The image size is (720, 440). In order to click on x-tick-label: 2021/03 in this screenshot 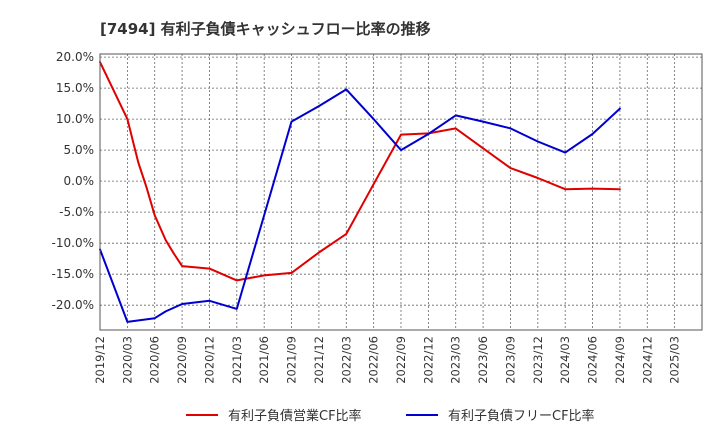, I will do `click(237, 360)`.